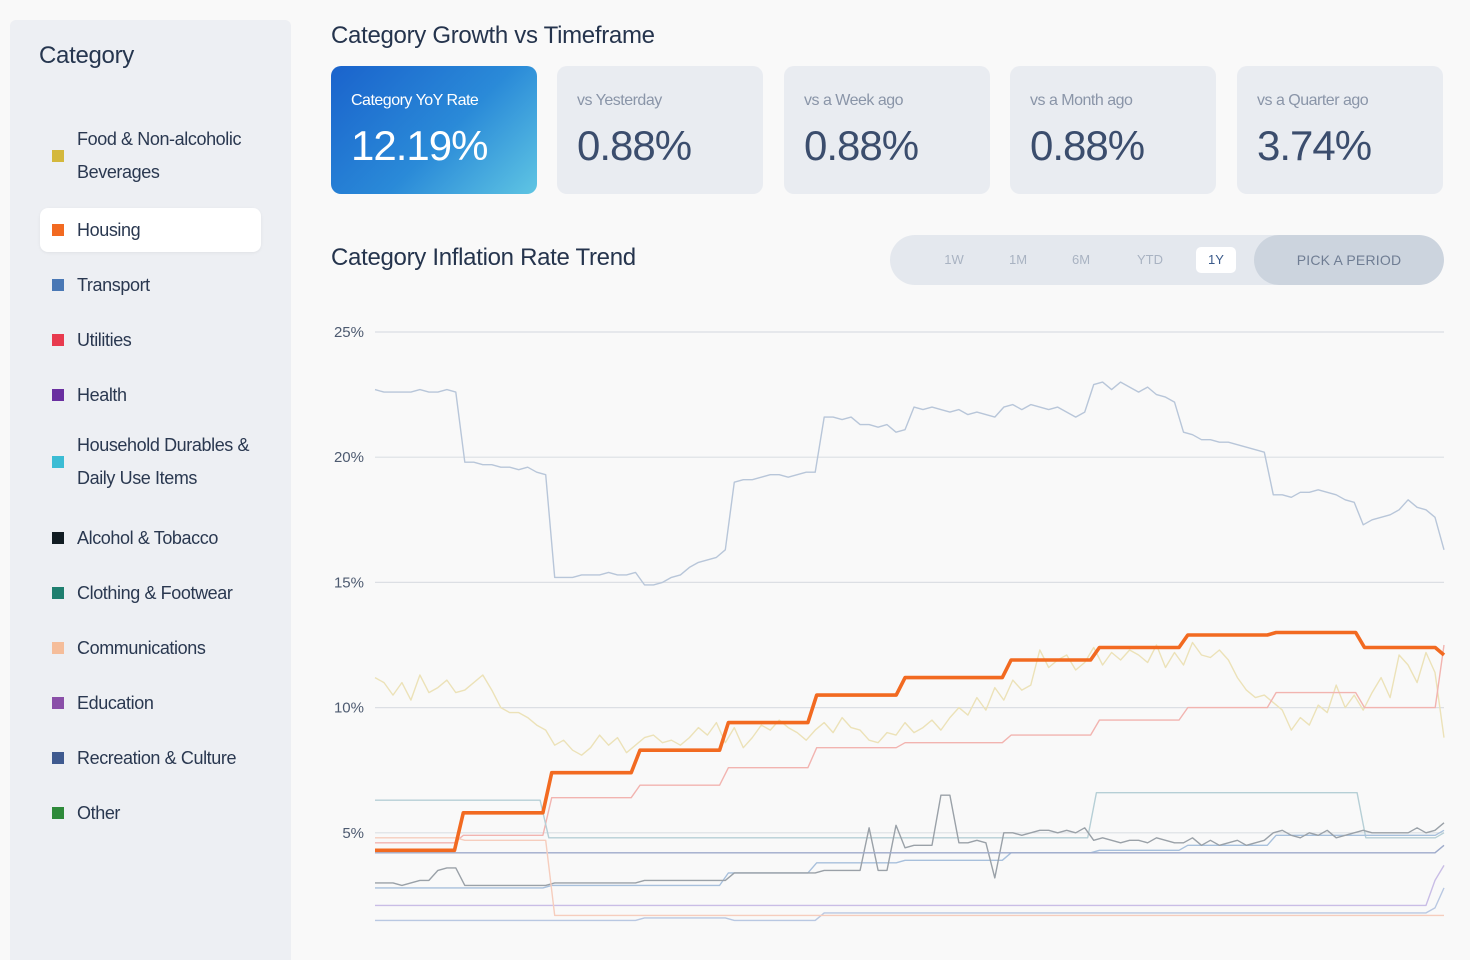 Image resolution: width=1470 pixels, height=960 pixels. What do you see at coordinates (1018, 259) in the screenshot?
I see `period-button-1m: 1M` at bounding box center [1018, 259].